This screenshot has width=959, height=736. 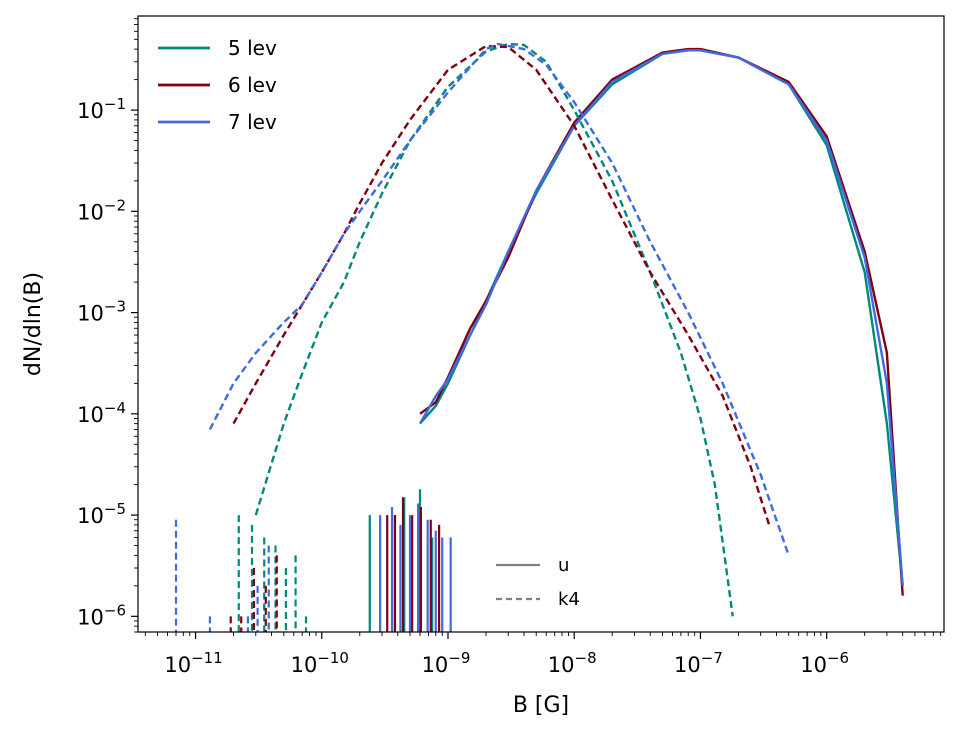 What do you see at coordinates (101, 413) in the screenshot?
I see `y-tick-label: 10⁻⁴` at bounding box center [101, 413].